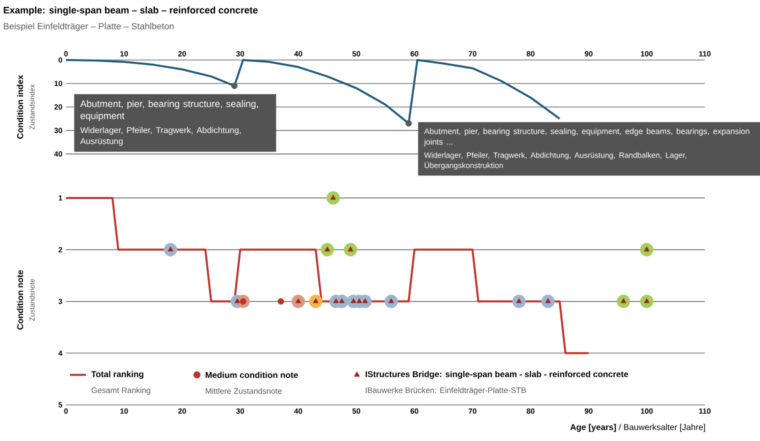 Image resolution: width=760 pixels, height=441 pixels. I want to click on legend-label: Total ranking, so click(117, 374).